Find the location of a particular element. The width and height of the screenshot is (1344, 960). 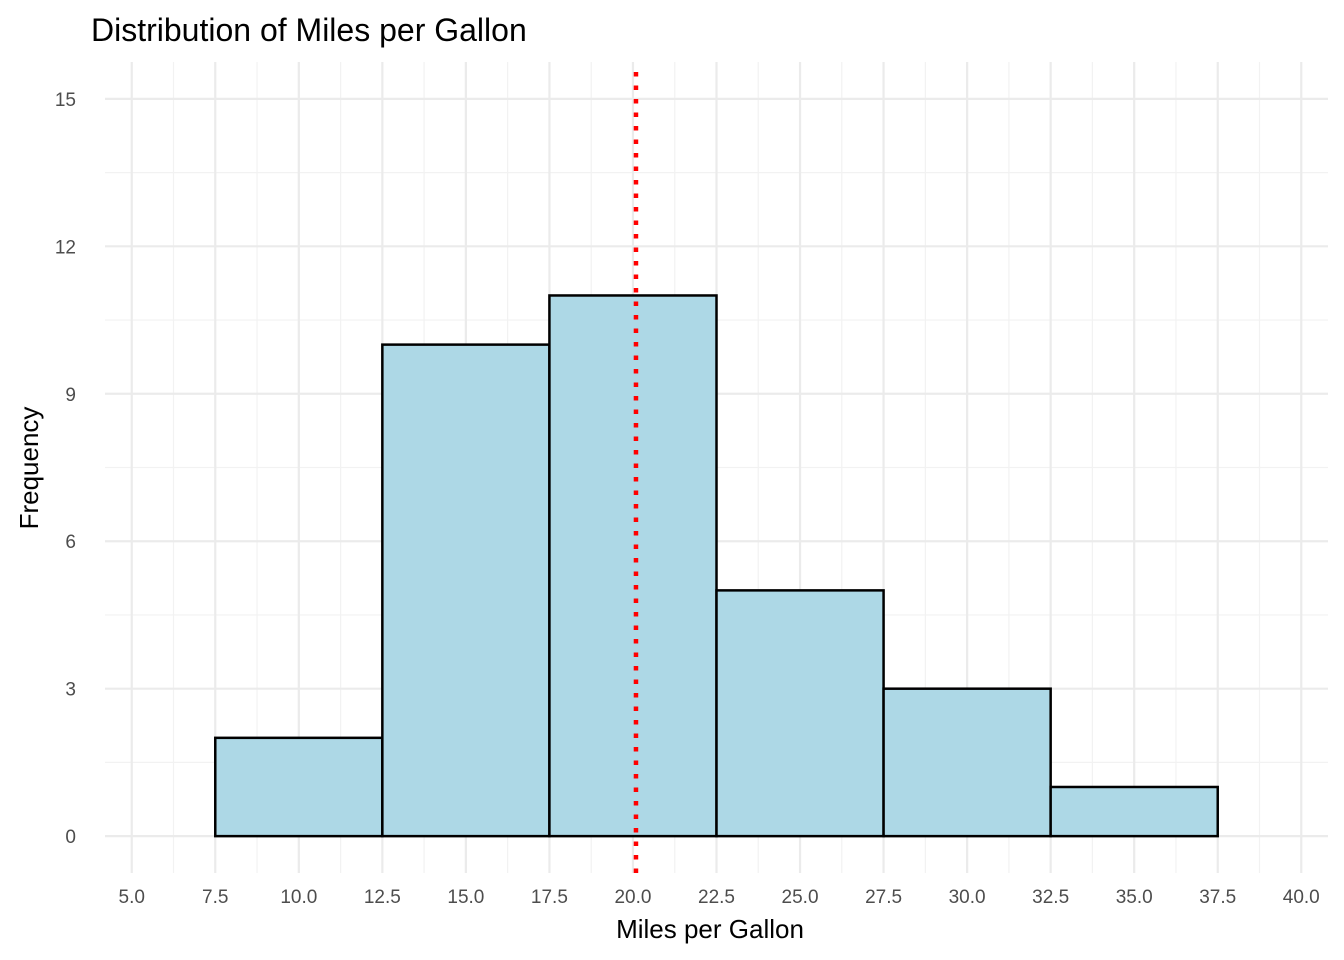

y-tick-label: 3 is located at coordinates (70, 690).